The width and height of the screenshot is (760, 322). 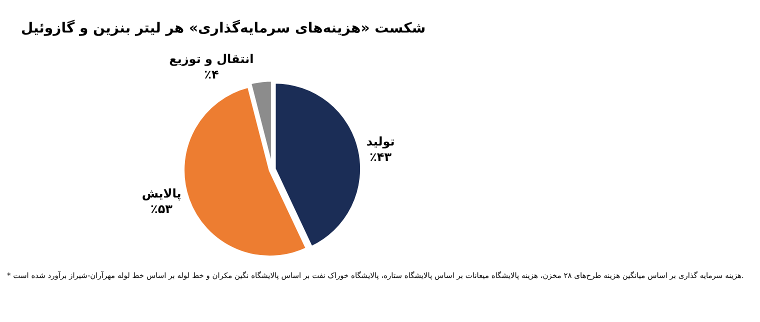 What do you see at coordinates (380, 141) in the screenshot?
I see `slice-label: تولید` at bounding box center [380, 141].